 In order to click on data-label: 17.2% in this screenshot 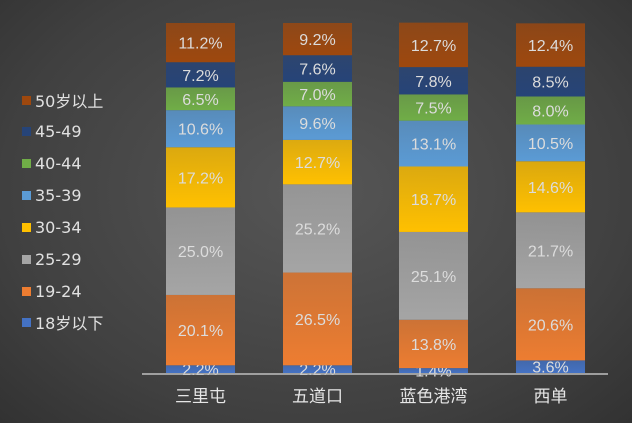, I will do `click(200, 178)`.